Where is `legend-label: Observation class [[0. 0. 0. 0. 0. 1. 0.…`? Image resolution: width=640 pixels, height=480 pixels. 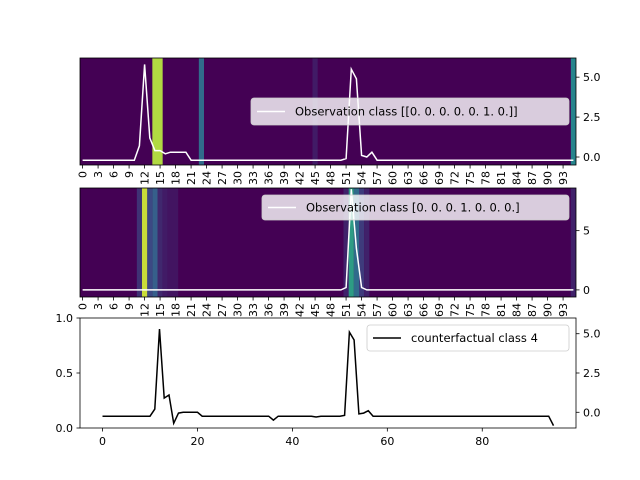 legend-label: Observation class [[0. 0. 0. 0. 0. 1. 0.… is located at coordinates (406, 112).